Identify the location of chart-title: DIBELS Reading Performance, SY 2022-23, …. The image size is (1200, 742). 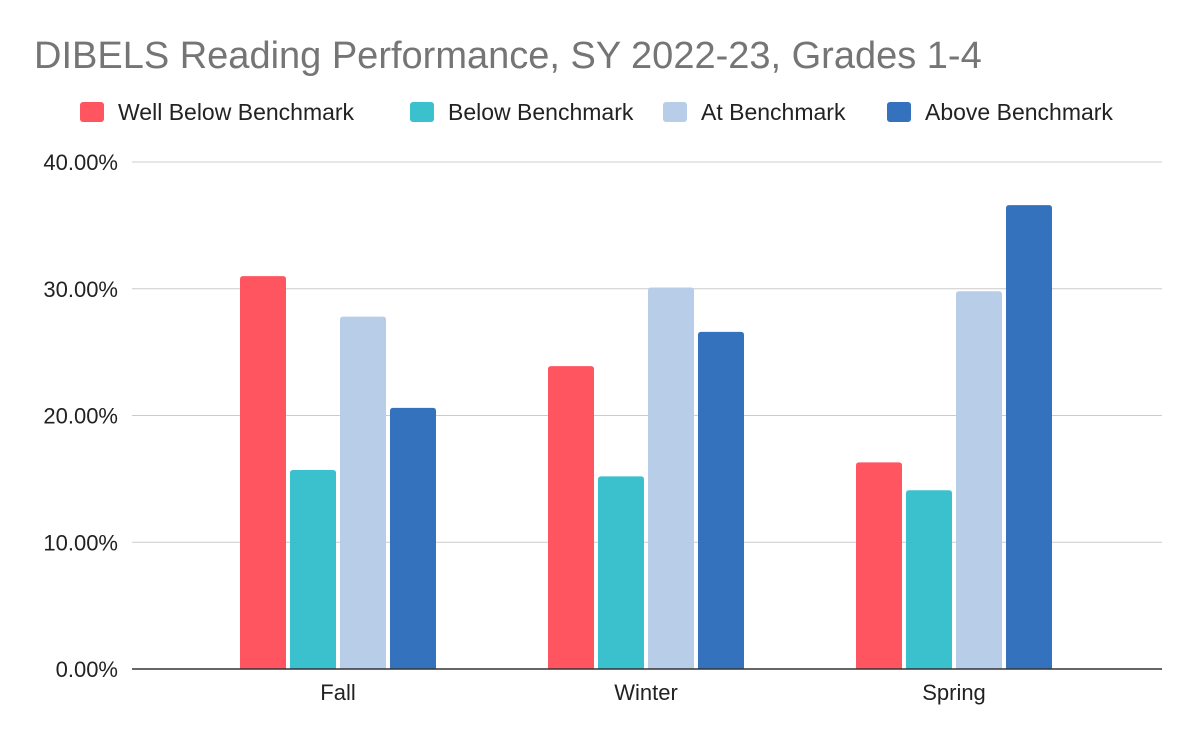
(508, 56).